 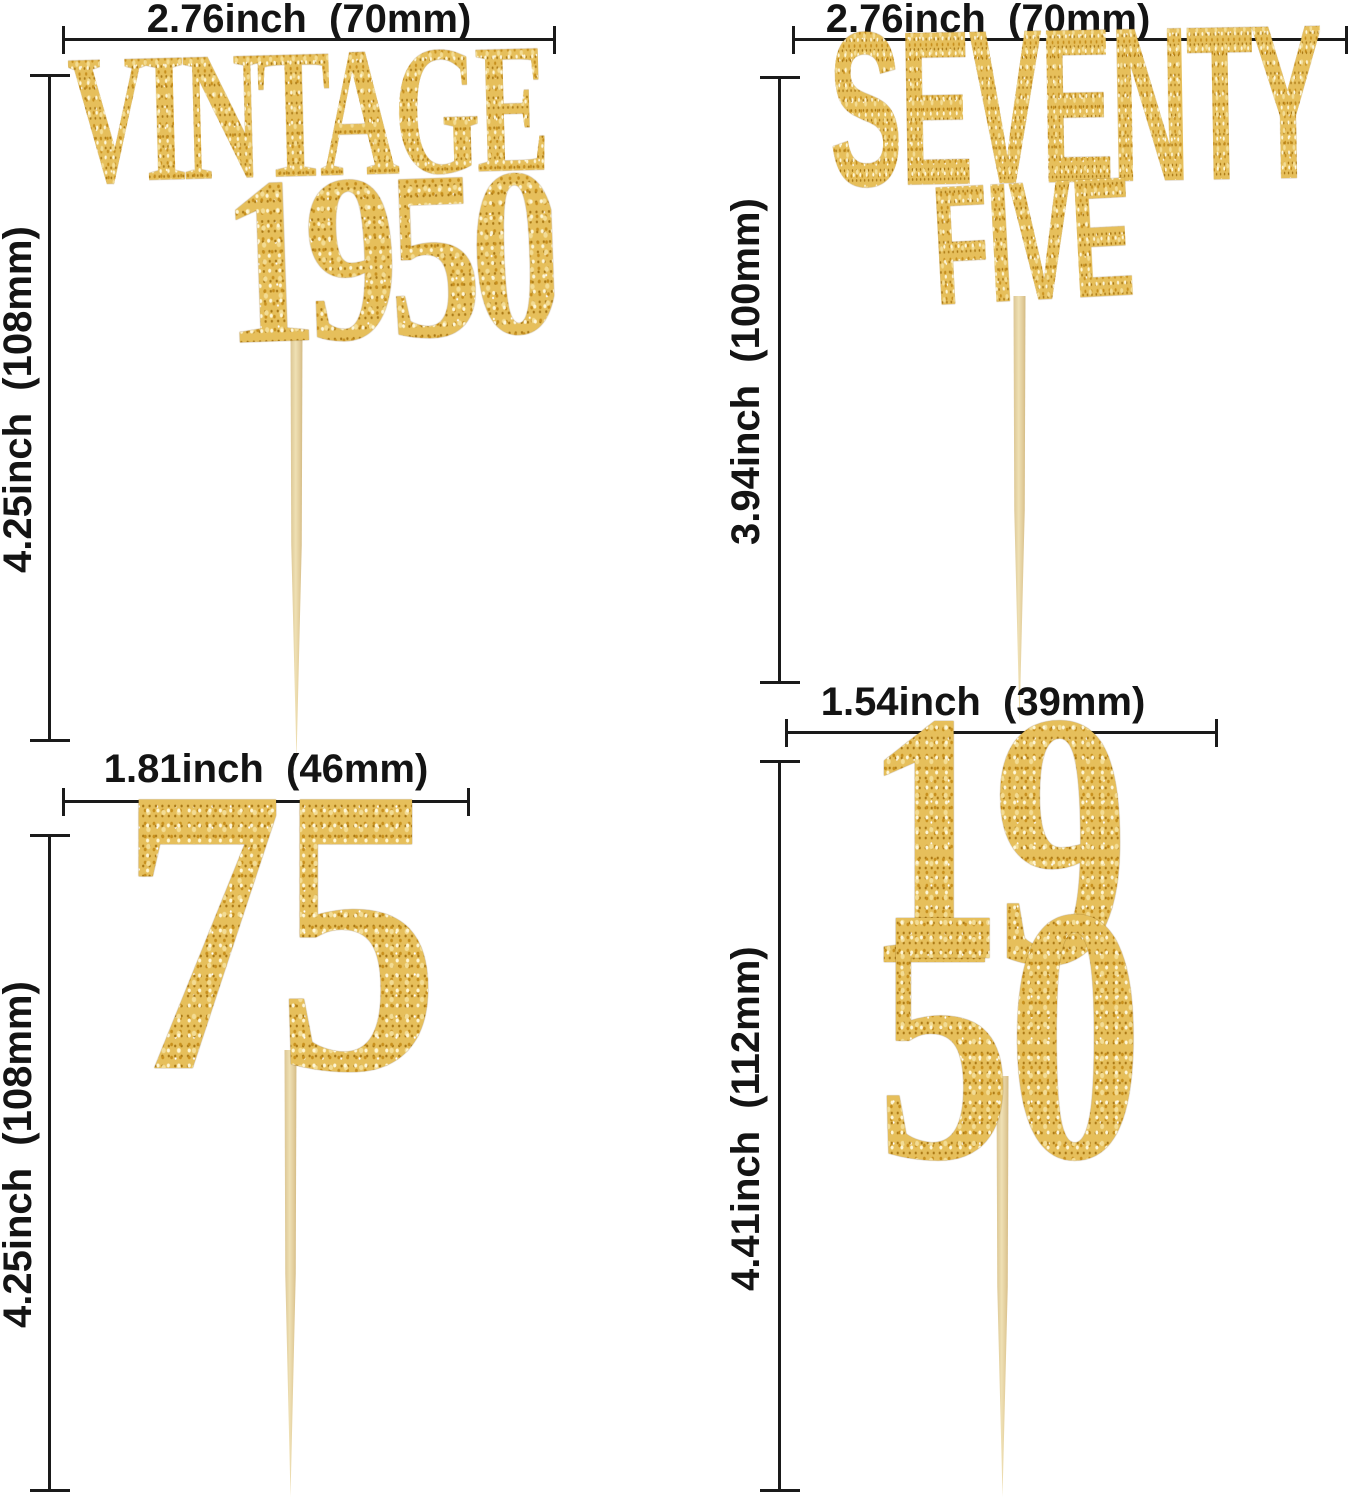 I want to click on toothpick-vintage-1950, so click(x=296, y=545).